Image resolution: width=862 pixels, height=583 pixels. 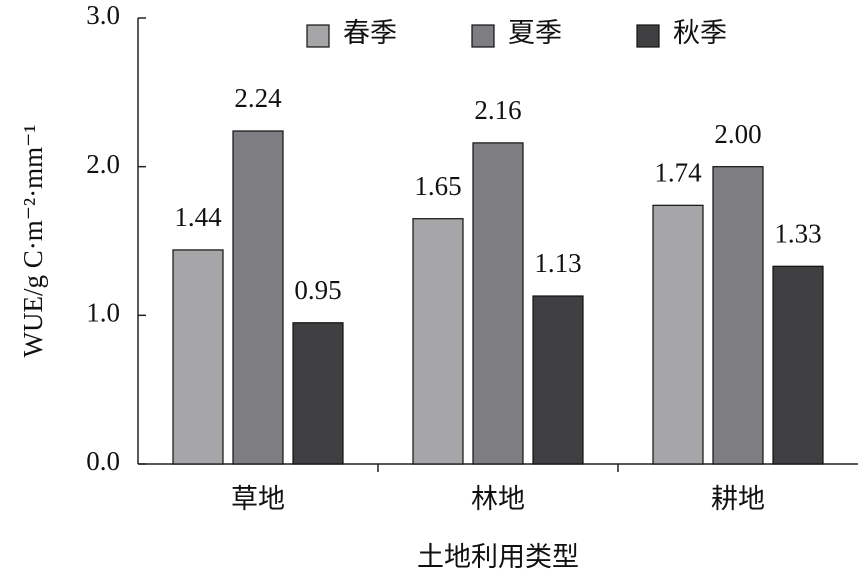 What do you see at coordinates (317, 290) in the screenshot?
I see `value-label: 0.95` at bounding box center [317, 290].